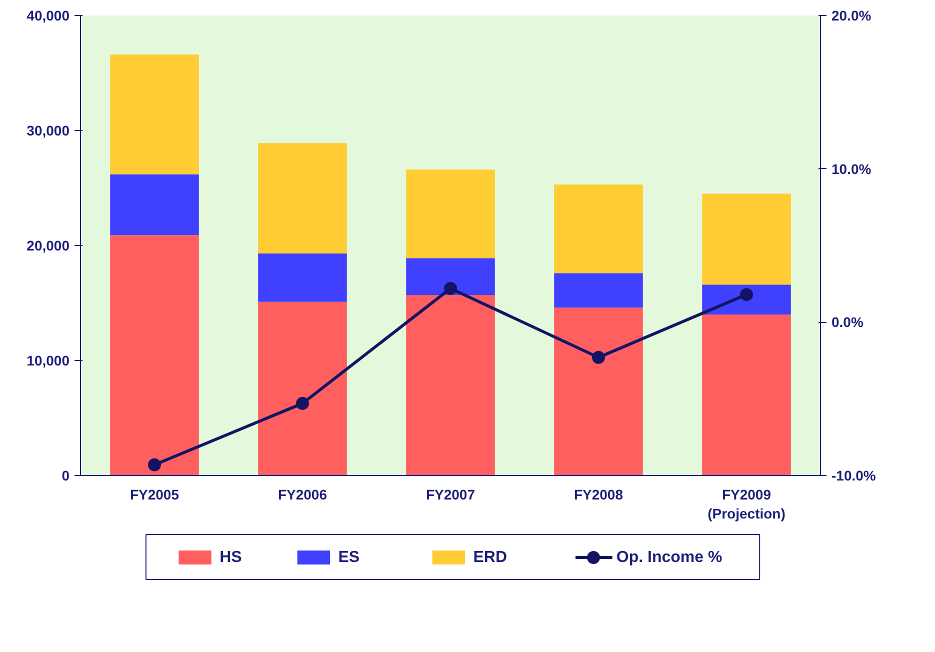 The image size is (935, 652). I want to click on y-tick-label: 30,000, so click(48, 130).